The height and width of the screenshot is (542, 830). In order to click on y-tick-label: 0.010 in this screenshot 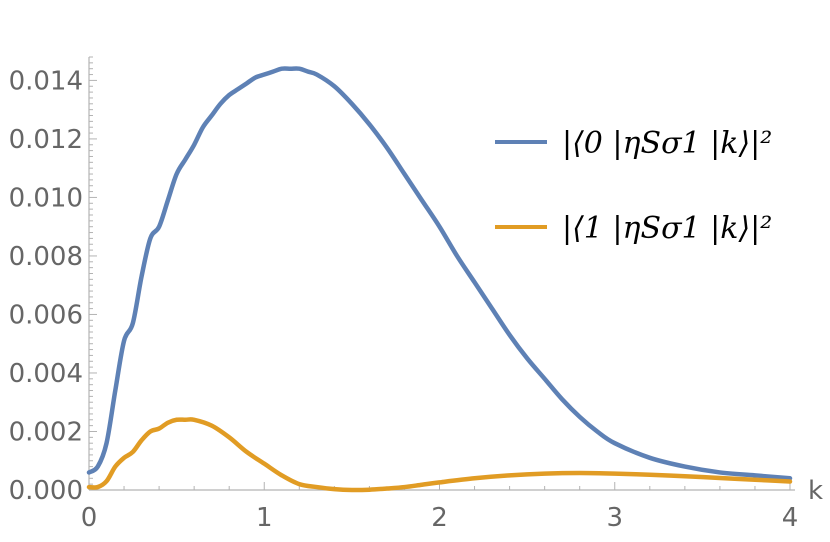, I will do `click(46, 198)`.